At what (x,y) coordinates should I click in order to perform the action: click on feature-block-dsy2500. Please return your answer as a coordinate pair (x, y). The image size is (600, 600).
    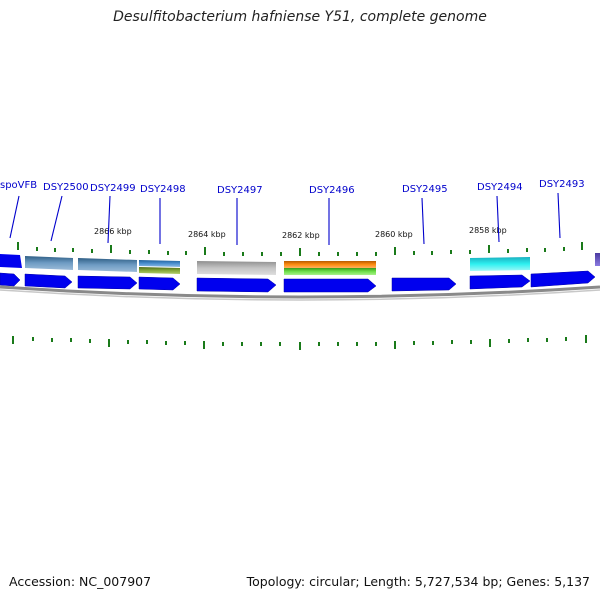
    Looking at the image, I should click on (49, 263).